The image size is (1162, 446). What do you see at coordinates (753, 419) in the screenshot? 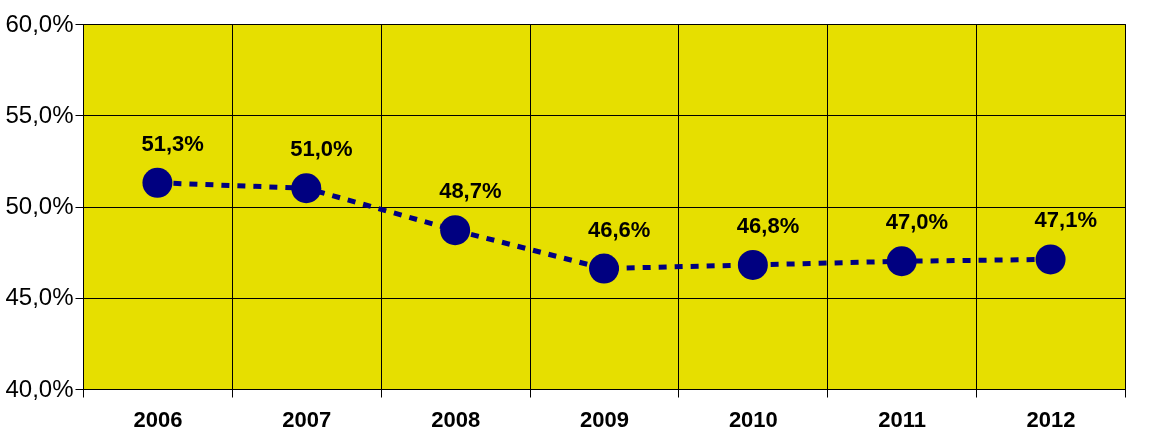
I see `x-tick-label: 2010` at bounding box center [753, 419].